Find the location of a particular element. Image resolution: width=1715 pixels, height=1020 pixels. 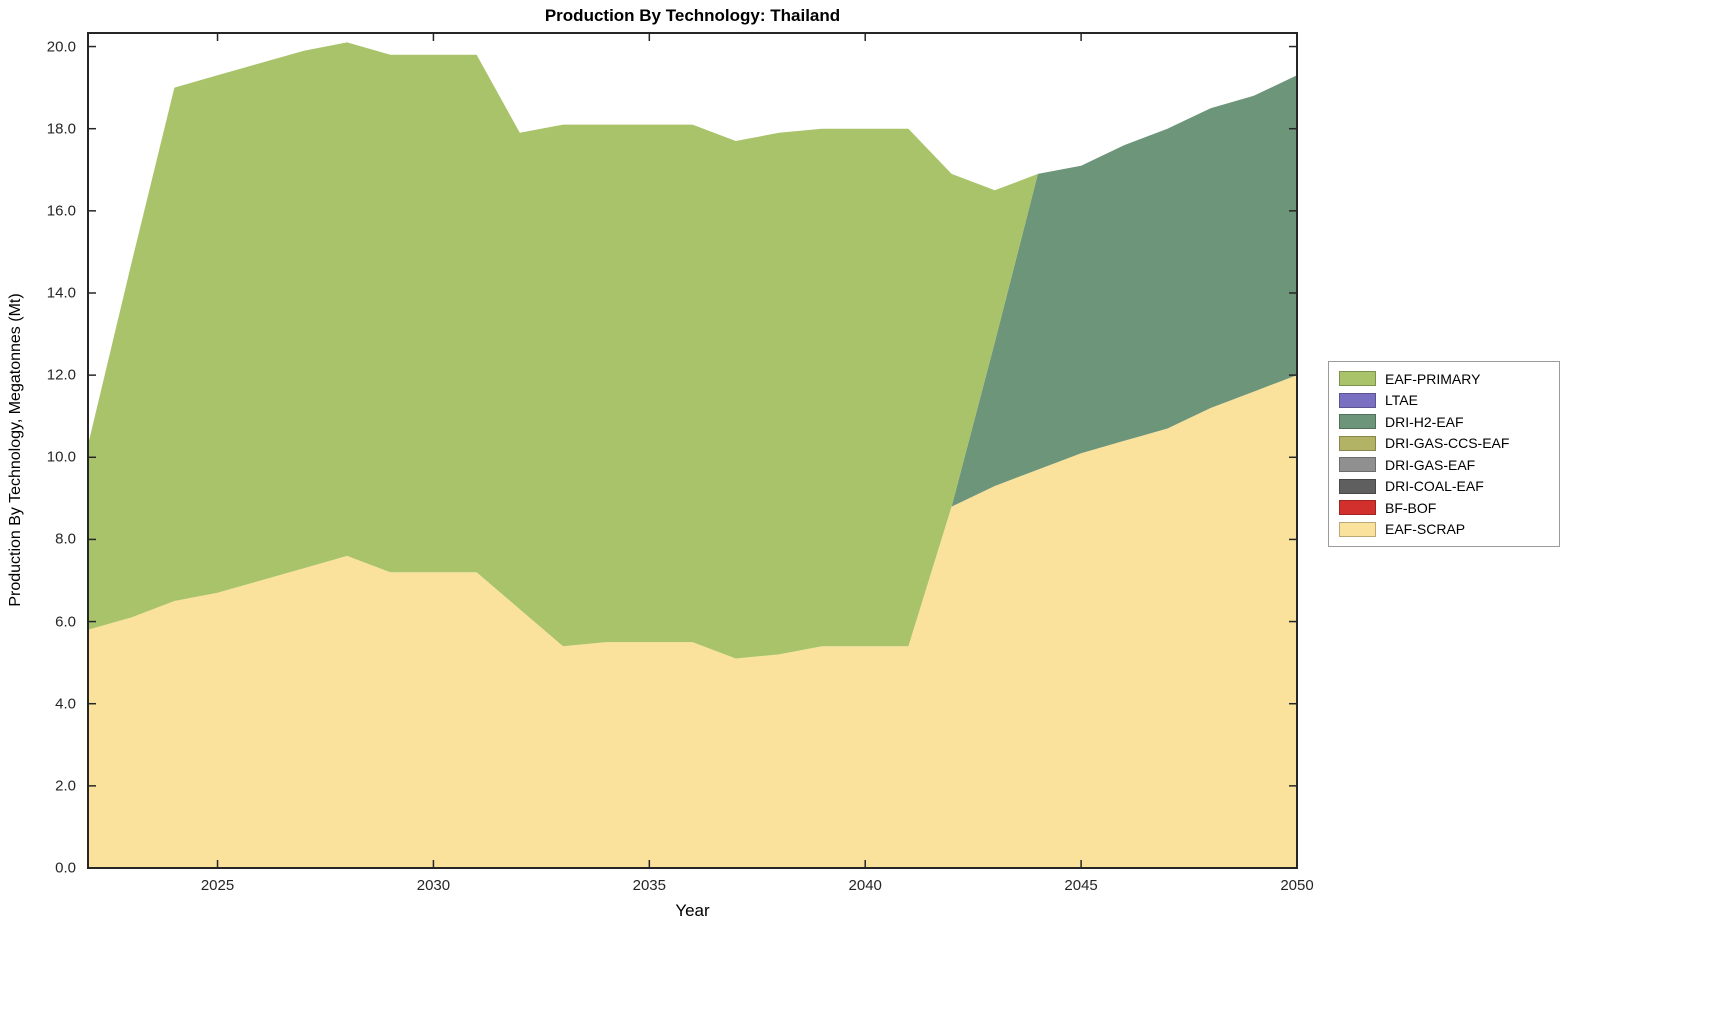

legend-item-dri-coal-eaf: DRI-COAL-EAF is located at coordinates (1444, 487).